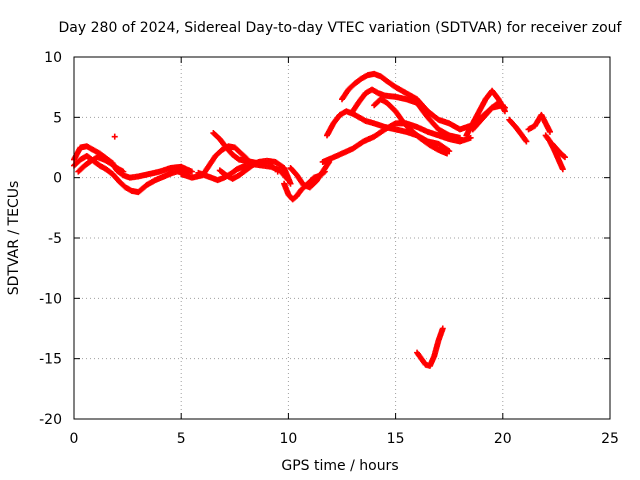  What do you see at coordinates (50, 420) in the screenshot?
I see `y-tick-label: -20` at bounding box center [50, 420].